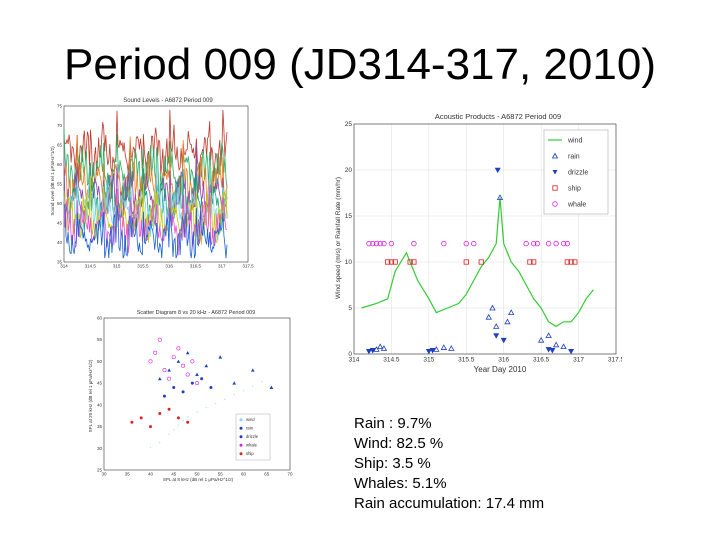 The height and width of the screenshot is (540, 720). I want to click on legend-label: ship, so click(250, 453).